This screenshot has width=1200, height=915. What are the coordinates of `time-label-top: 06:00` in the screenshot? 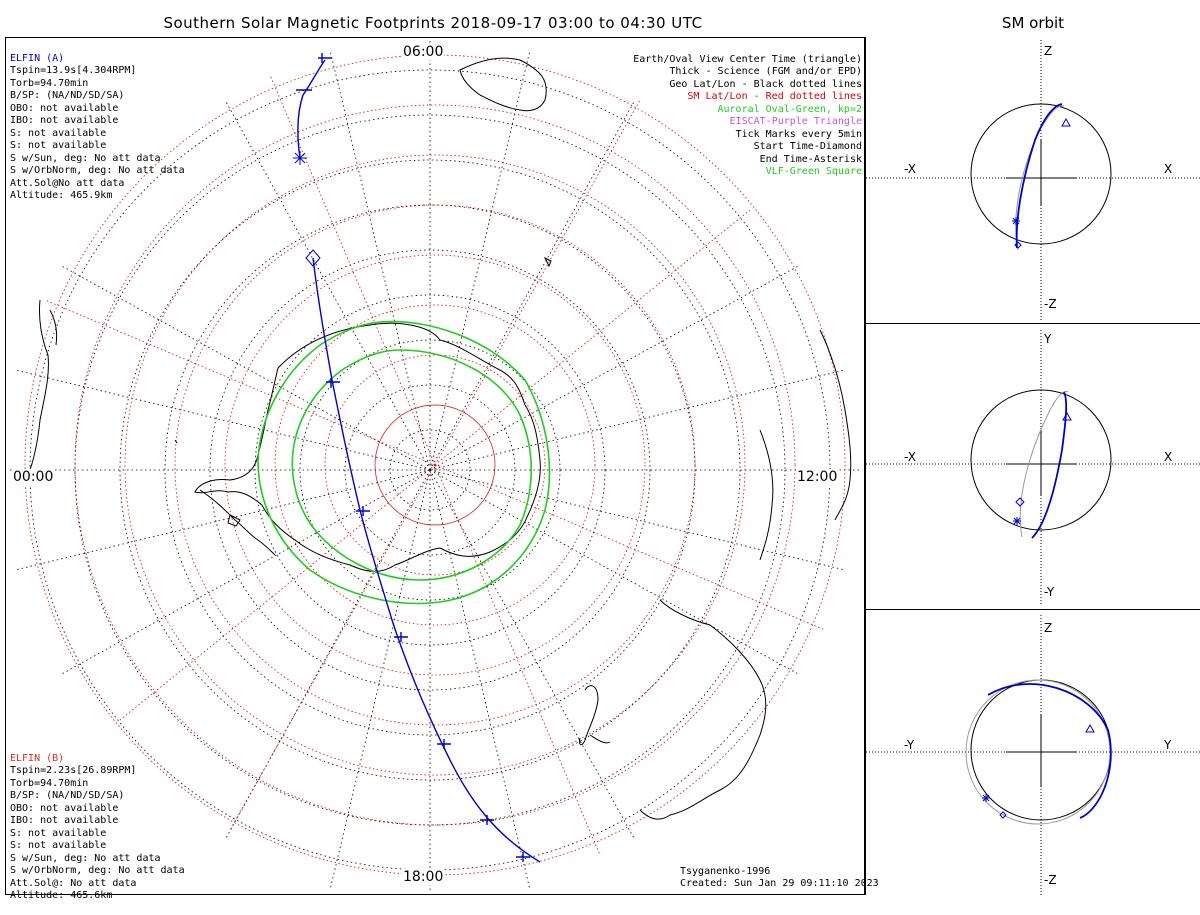 It's located at (423, 52).